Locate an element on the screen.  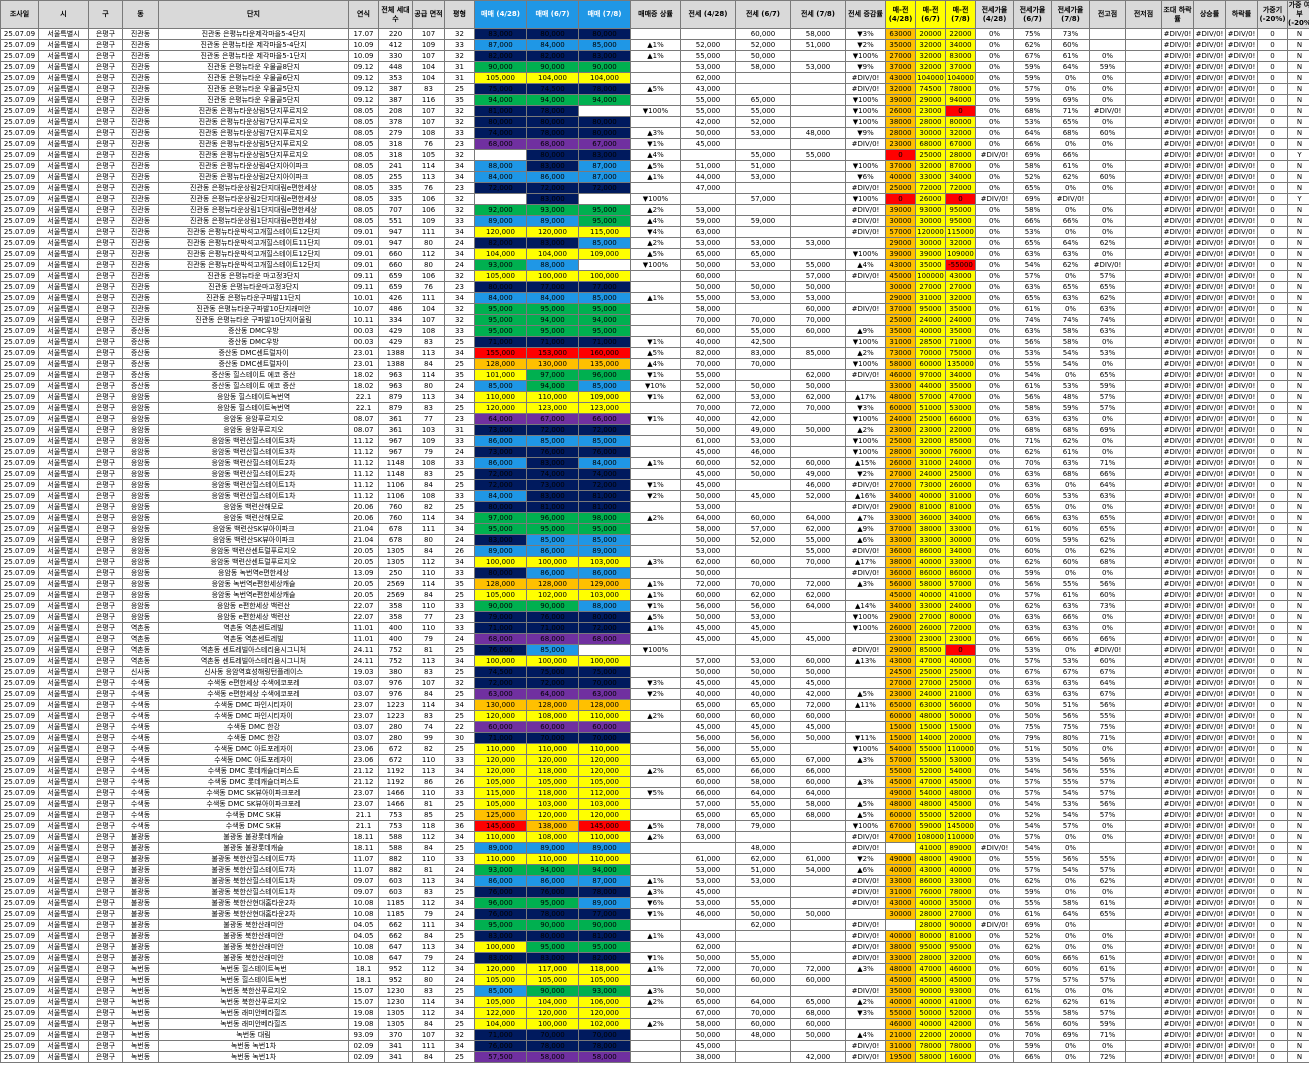
table-cell: 증산동 is located at coordinates (140, 331).